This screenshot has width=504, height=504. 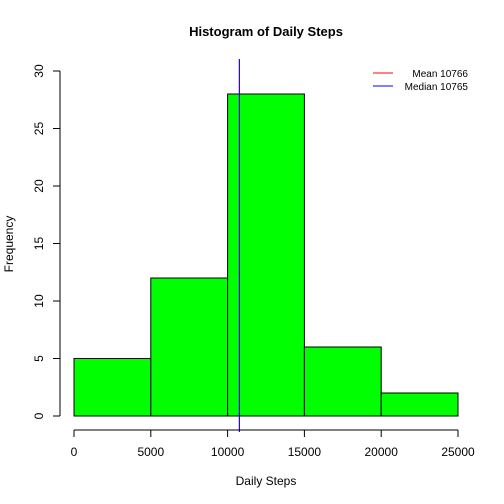 What do you see at coordinates (382, 452) in the screenshot?
I see `x-tick-label-4: 20000` at bounding box center [382, 452].